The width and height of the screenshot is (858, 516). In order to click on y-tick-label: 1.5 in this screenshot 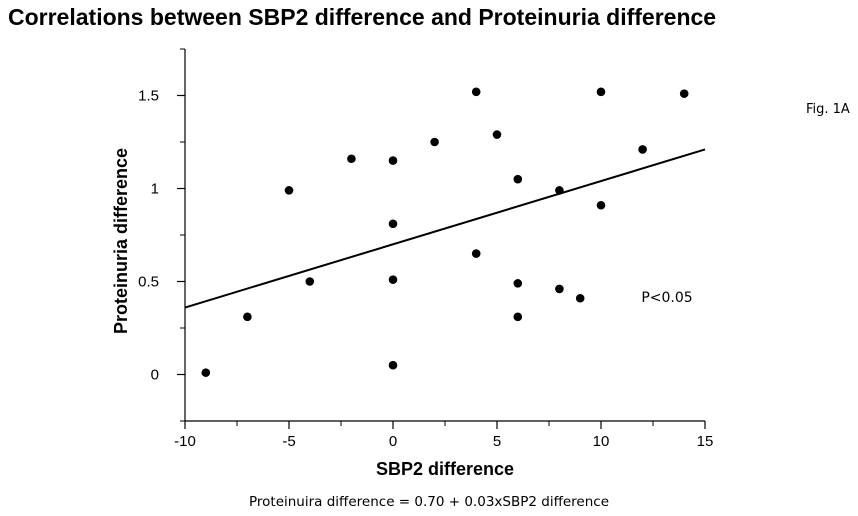, I will do `click(148, 96)`.